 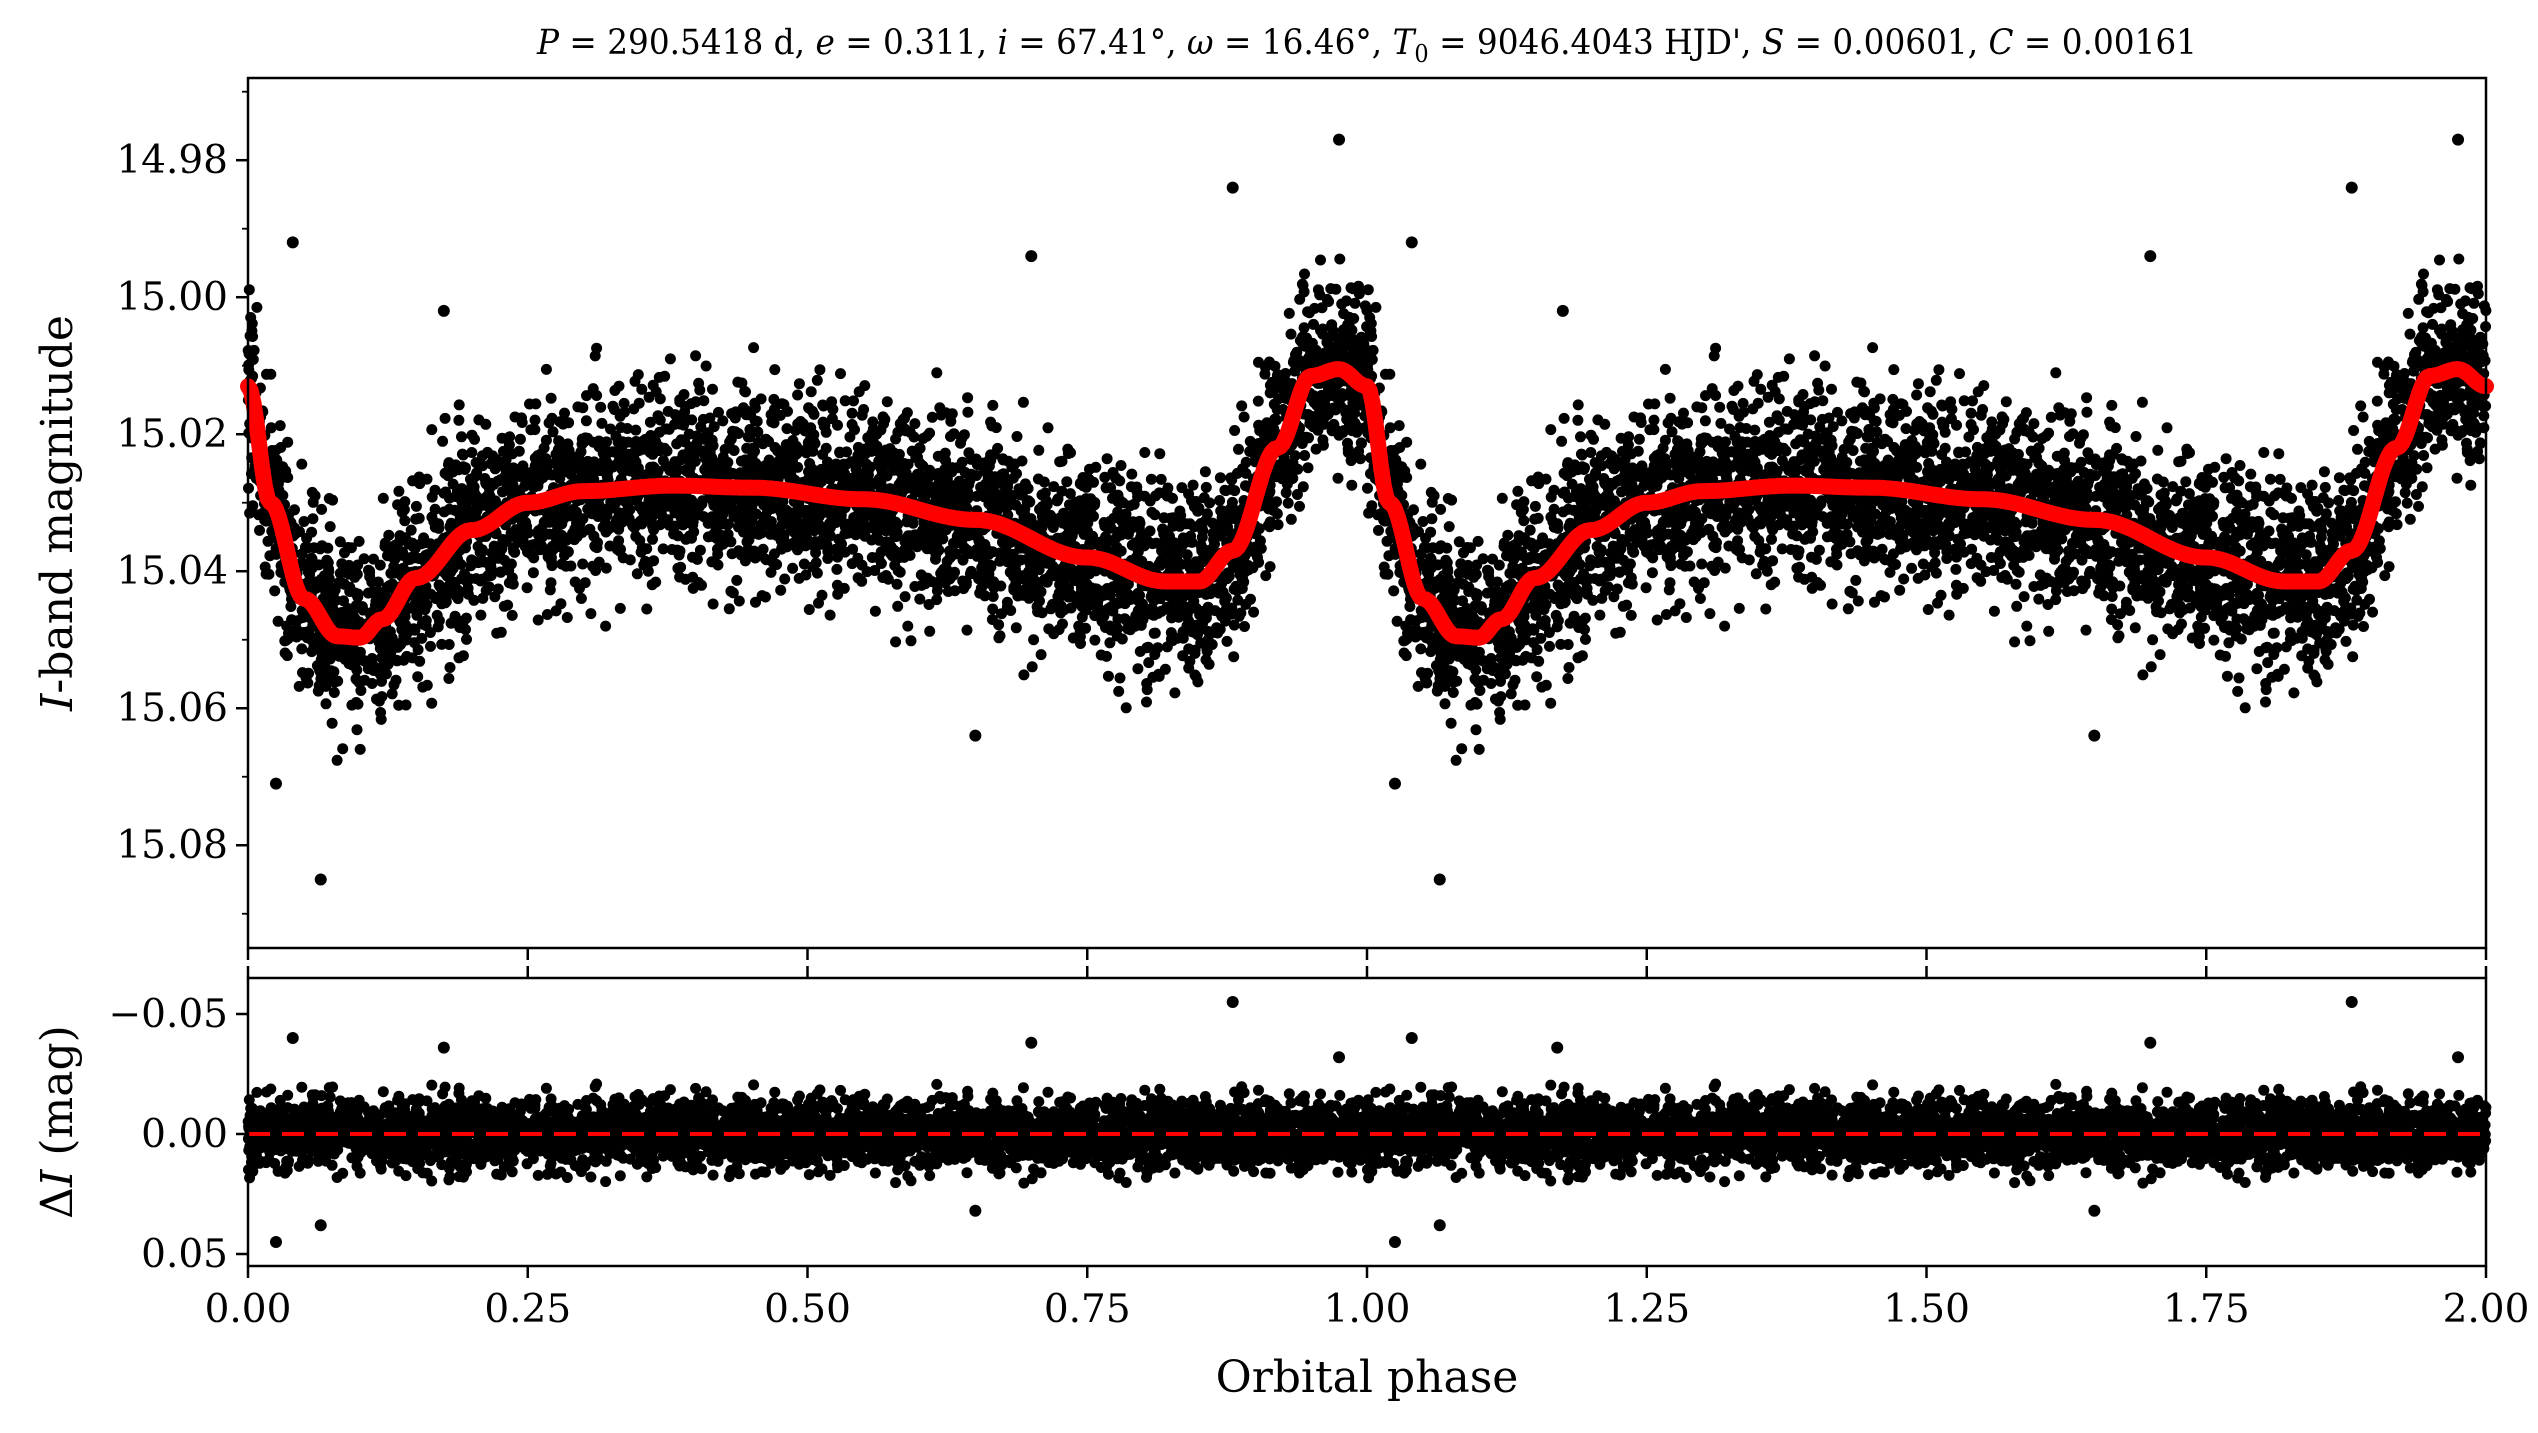 What do you see at coordinates (1926, 1309) in the screenshot?
I see `x-tick-label: 1.50` at bounding box center [1926, 1309].